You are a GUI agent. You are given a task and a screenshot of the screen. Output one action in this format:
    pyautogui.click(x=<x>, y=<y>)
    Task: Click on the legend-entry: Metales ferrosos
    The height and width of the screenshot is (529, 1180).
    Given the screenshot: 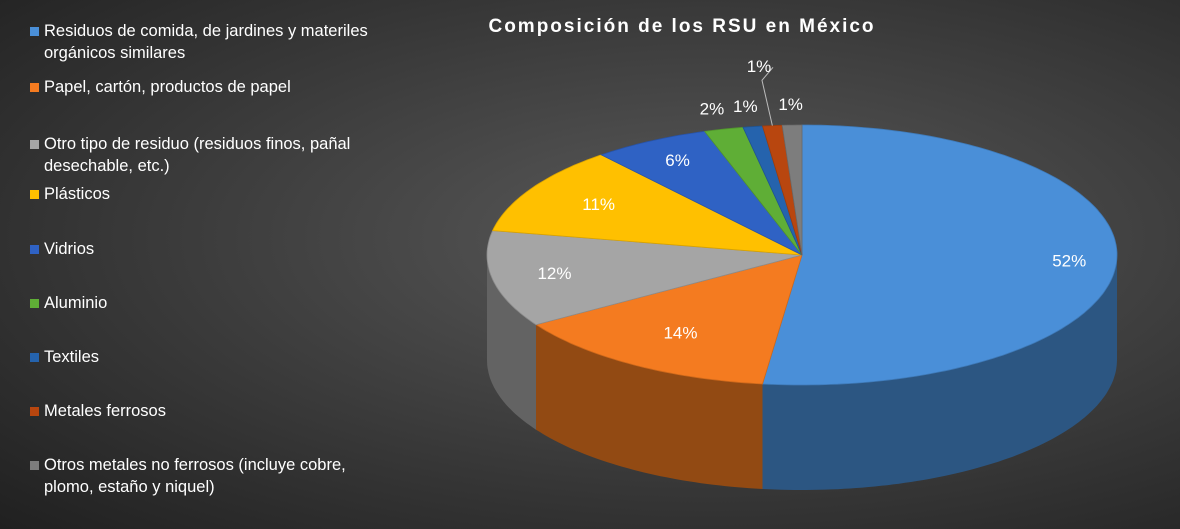 What is the action you would take?
    pyautogui.click(x=202, y=411)
    